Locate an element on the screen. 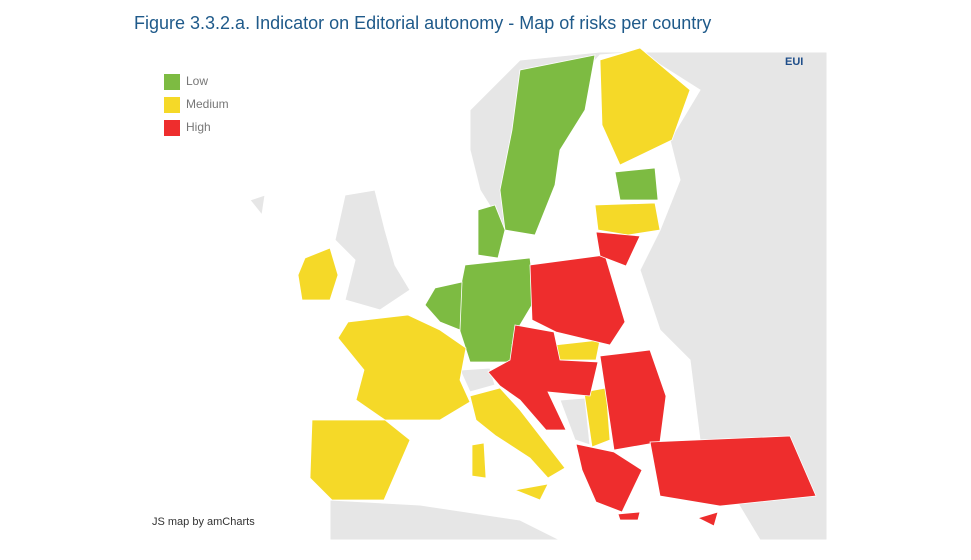 Image resolution: width=971 pixels, height=560 pixels. legend-label: Low is located at coordinates (197, 81).